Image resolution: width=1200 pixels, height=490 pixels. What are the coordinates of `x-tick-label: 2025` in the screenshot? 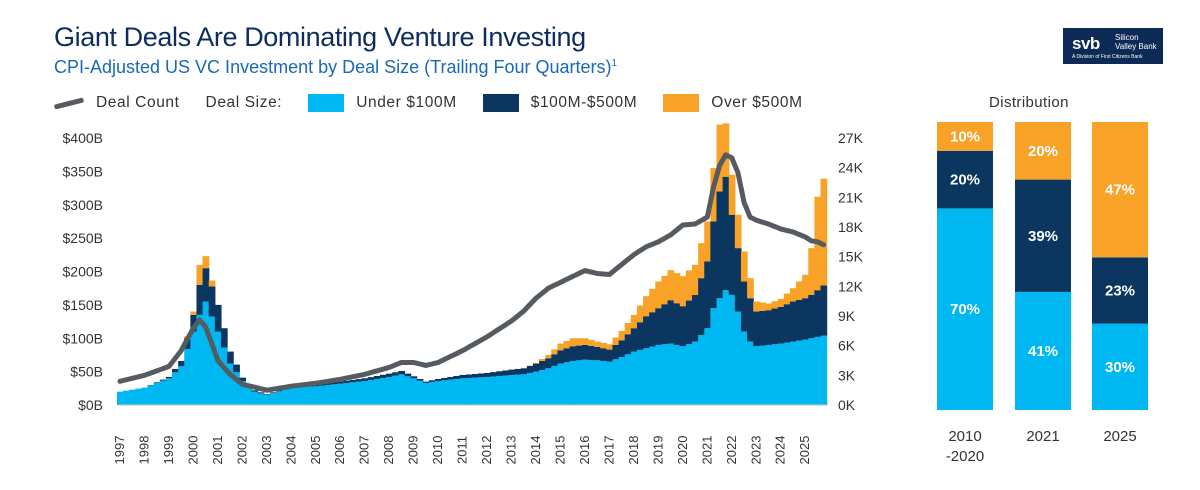 It's located at (804, 450).